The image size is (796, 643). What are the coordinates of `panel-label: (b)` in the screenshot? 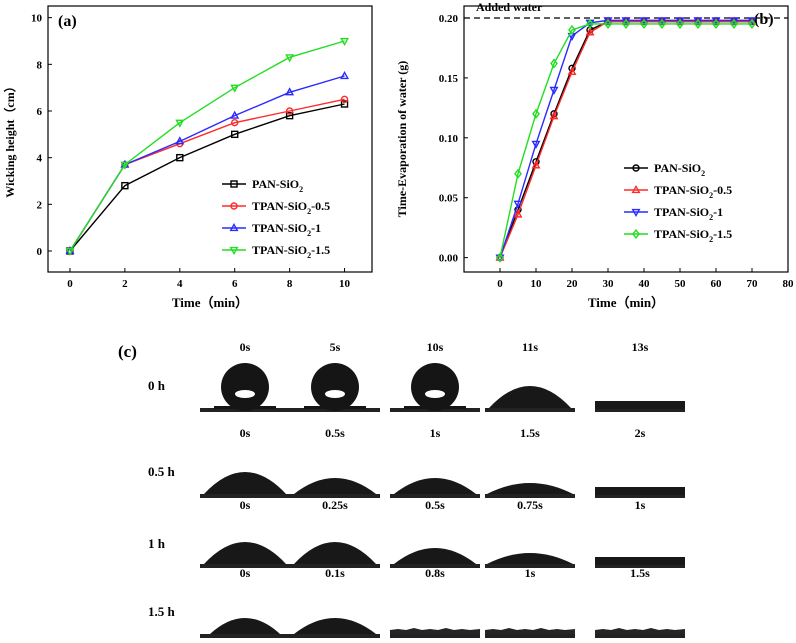 It's located at (764, 19).